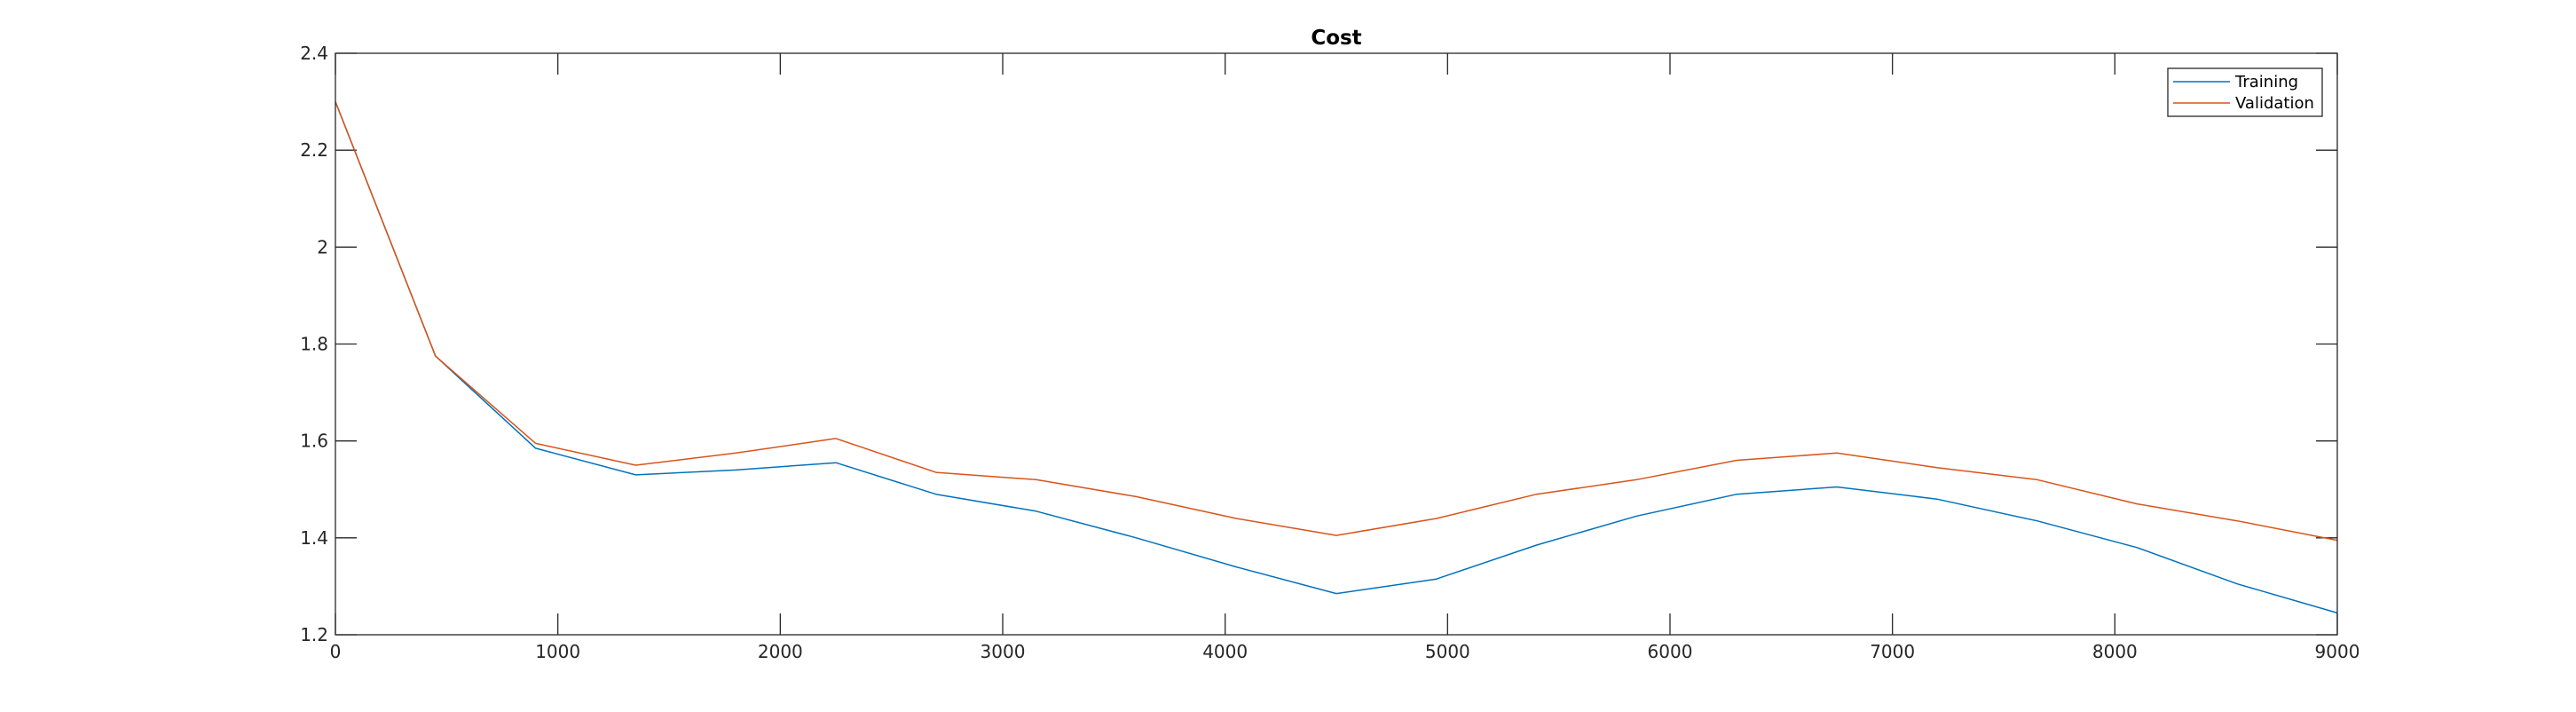 The height and width of the screenshot is (712, 2576). I want to click on x-tick-label: 4000, so click(1225, 651).